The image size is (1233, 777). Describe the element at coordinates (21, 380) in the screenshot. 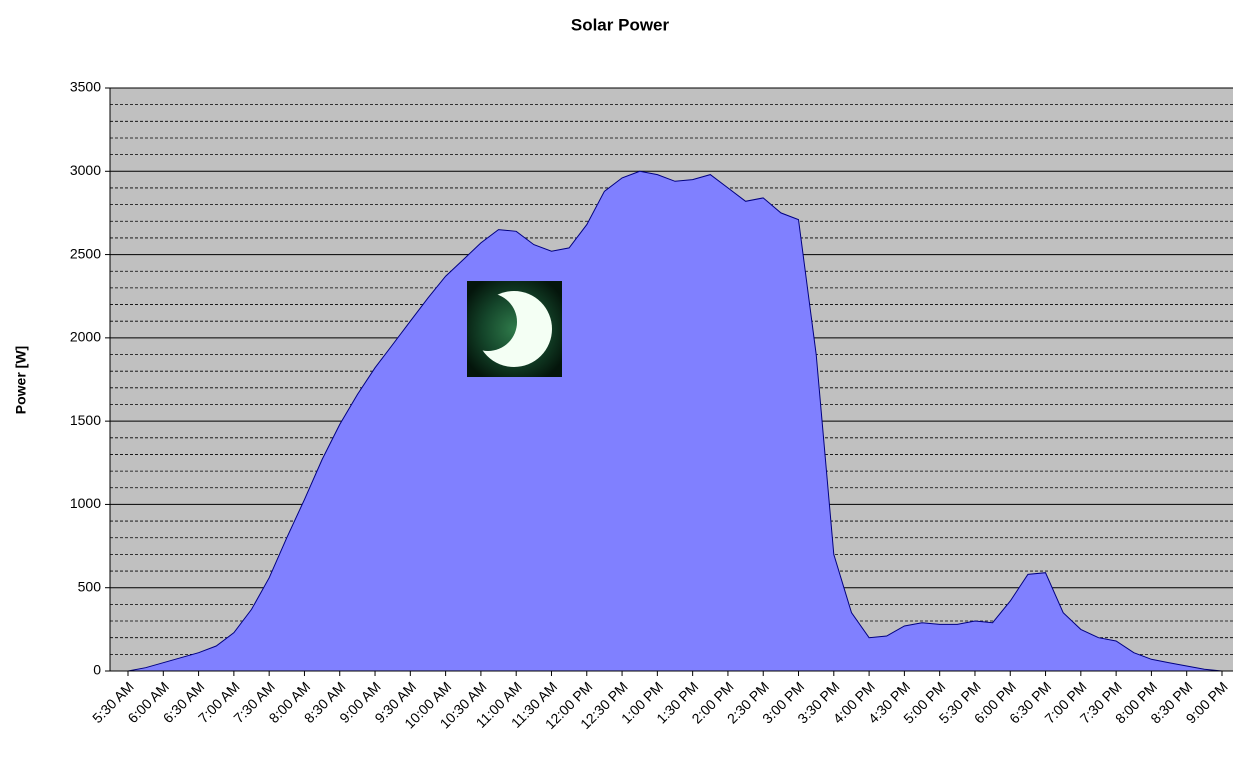

I see `y-axis-label: Power [W]` at that location.